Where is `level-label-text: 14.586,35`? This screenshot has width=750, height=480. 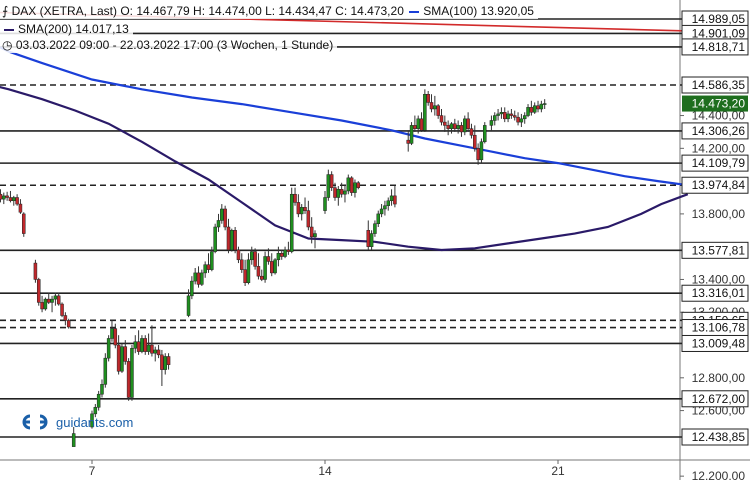
level-label-text: 14.586,35 is located at coordinates (719, 85).